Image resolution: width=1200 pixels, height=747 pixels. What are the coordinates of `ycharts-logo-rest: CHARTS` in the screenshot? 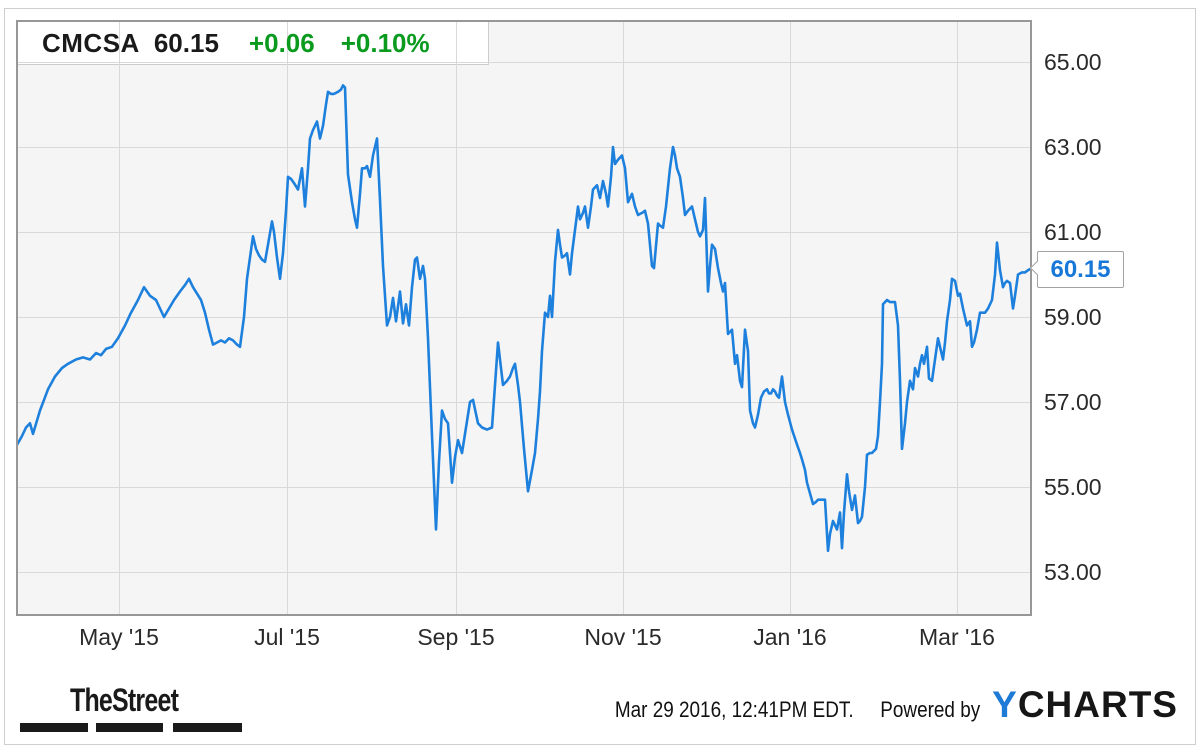 It's located at (1097, 704).